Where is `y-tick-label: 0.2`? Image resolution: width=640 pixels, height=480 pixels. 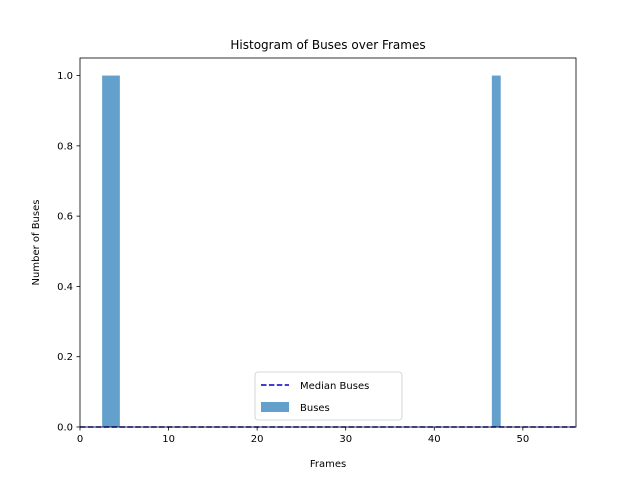 y-tick-label: 0.2 is located at coordinates (65, 357).